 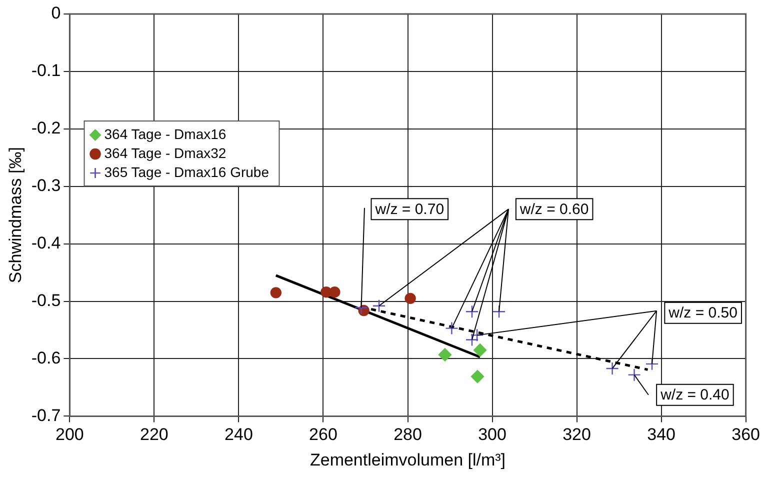 What do you see at coordinates (661, 434) in the screenshot?
I see `x-tick-label: 340` at bounding box center [661, 434].